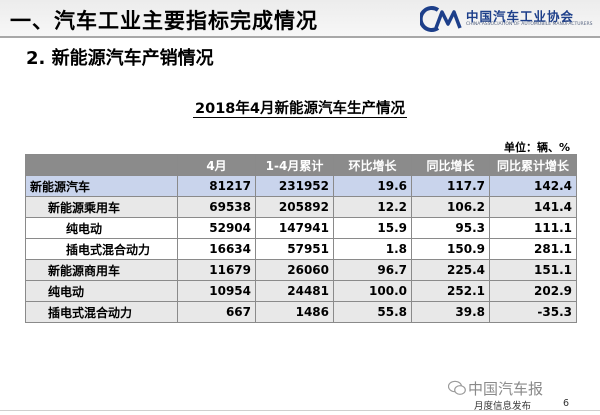  Describe the element at coordinates (101, 207) in the screenshot. I see `row-name-cell: 新能源乘用车` at that location.